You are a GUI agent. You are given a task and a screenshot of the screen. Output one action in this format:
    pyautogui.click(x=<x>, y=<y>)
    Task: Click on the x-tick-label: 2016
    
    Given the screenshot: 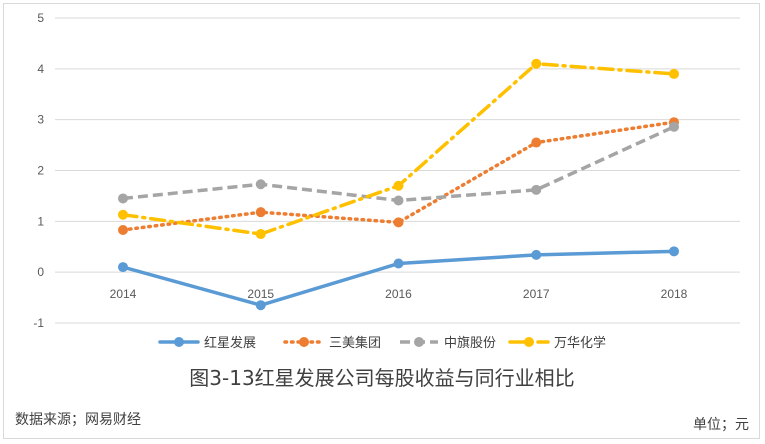 What is the action you would take?
    pyautogui.click(x=398, y=294)
    